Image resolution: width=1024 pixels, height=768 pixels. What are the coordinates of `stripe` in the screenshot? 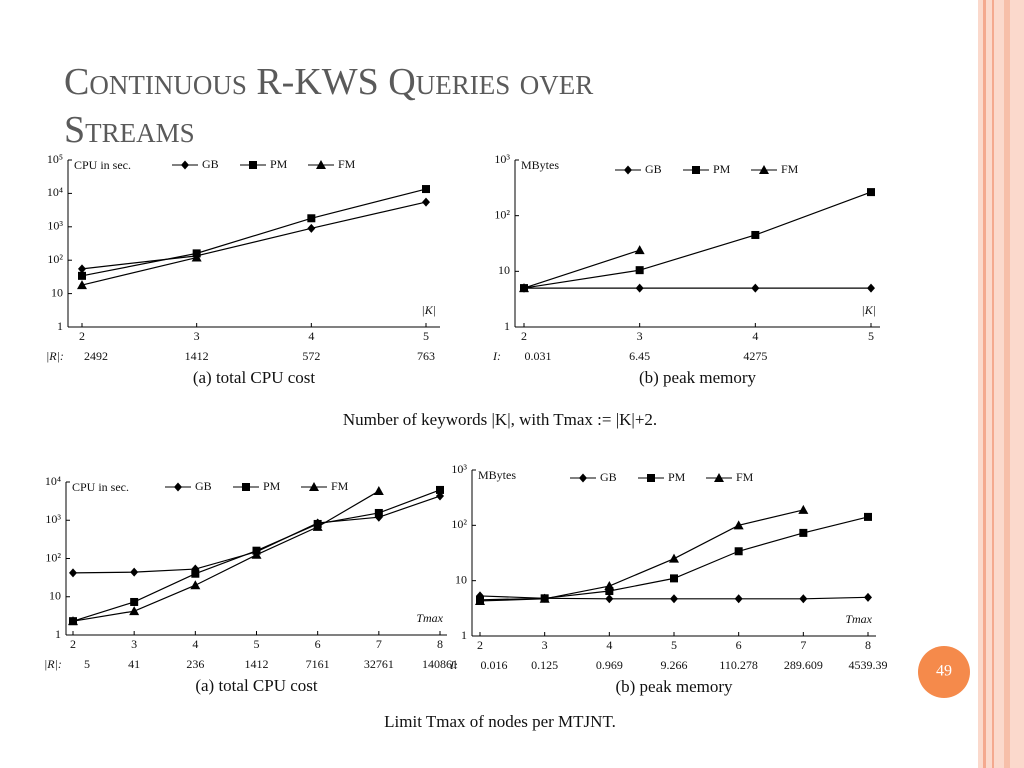 It's located at (1007, 384).